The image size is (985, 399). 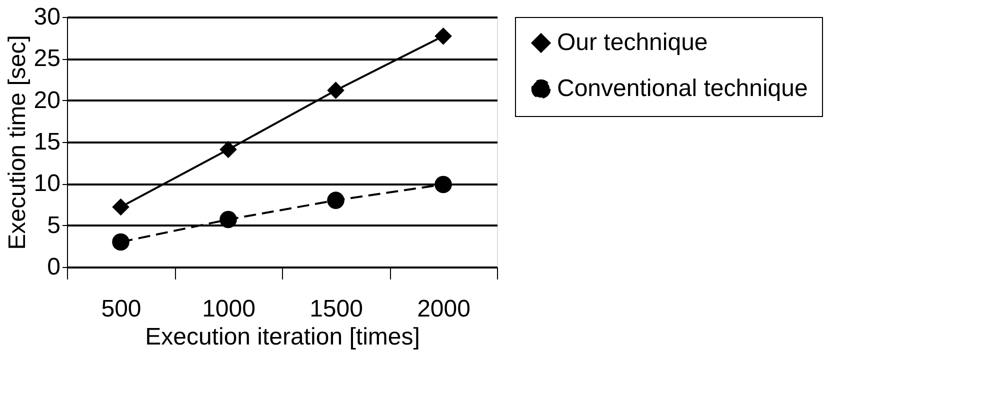 What do you see at coordinates (682, 88) in the screenshot?
I see `legend-label: Conventional technique` at bounding box center [682, 88].